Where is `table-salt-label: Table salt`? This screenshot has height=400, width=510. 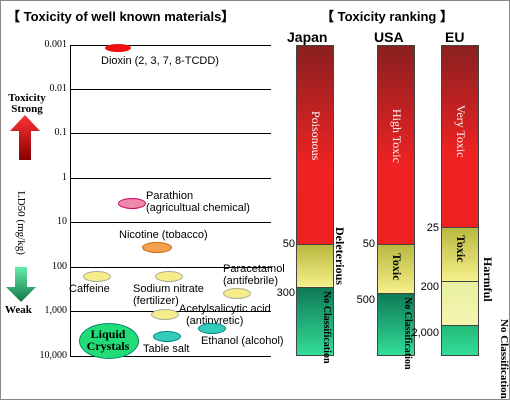 table-salt-label: Table salt is located at coordinates (166, 349).